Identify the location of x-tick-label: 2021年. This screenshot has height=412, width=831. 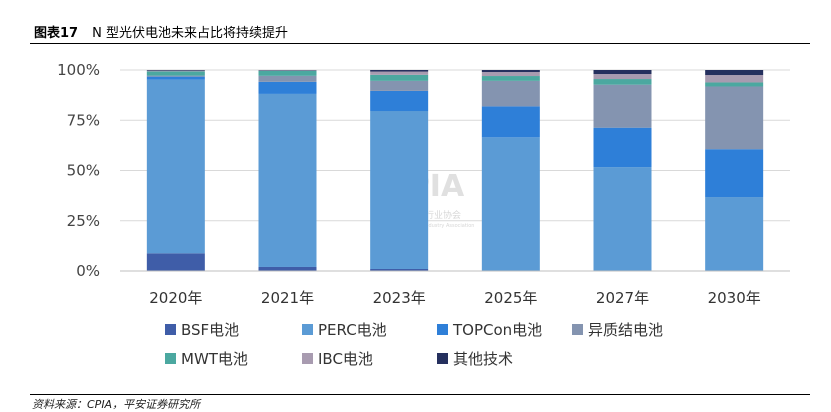
(287, 298).